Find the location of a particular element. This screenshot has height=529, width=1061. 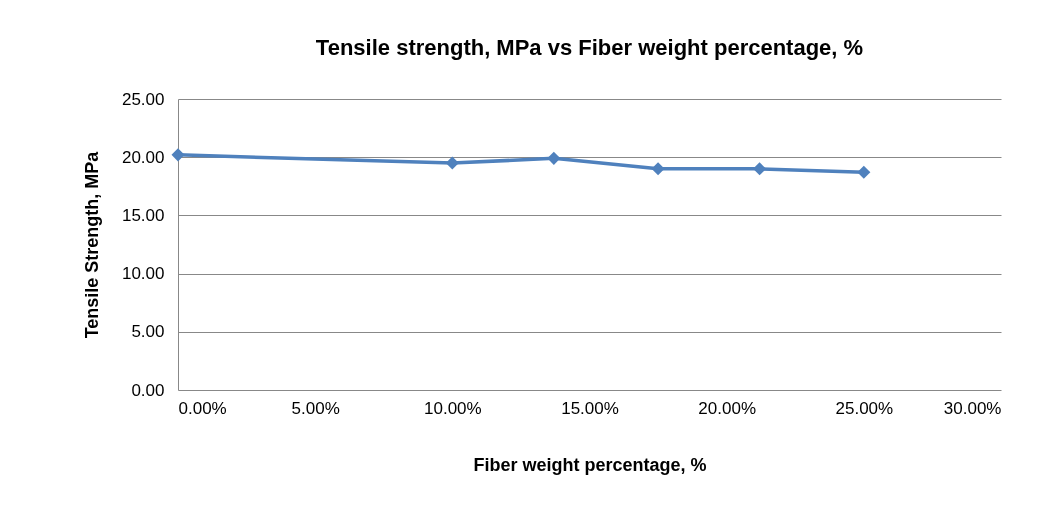

y-tick-label: 15.00 is located at coordinates (143, 215).